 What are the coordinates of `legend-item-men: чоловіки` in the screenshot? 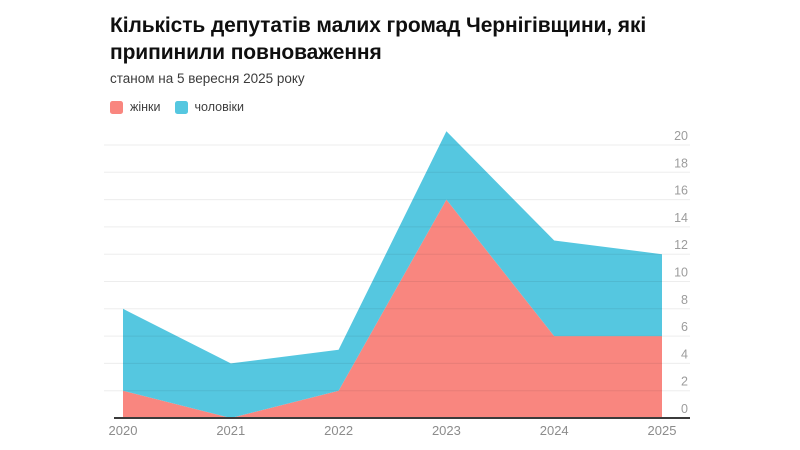 It's located at (209, 107).